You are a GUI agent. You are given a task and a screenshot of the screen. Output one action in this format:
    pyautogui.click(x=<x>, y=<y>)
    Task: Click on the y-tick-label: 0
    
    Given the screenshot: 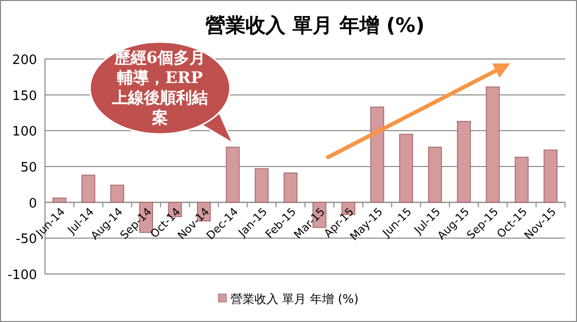 What is the action you would take?
    pyautogui.click(x=32, y=204)
    